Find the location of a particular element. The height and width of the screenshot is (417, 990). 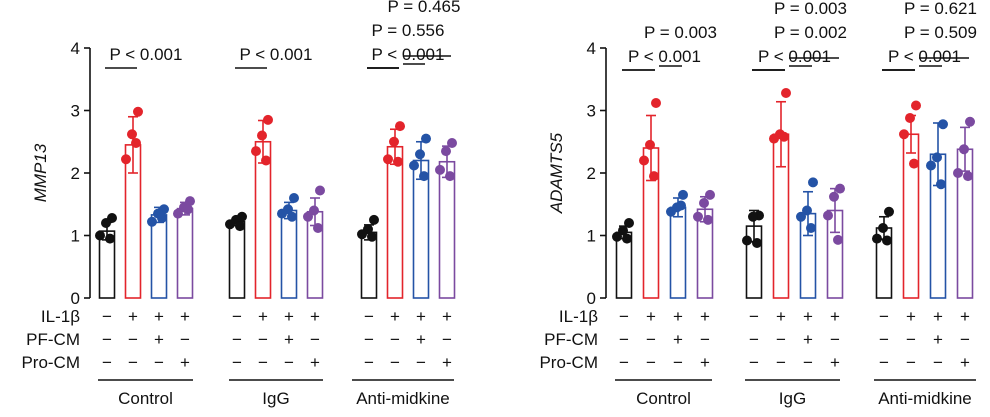

condition-label: PF-CM is located at coordinates (53, 339).